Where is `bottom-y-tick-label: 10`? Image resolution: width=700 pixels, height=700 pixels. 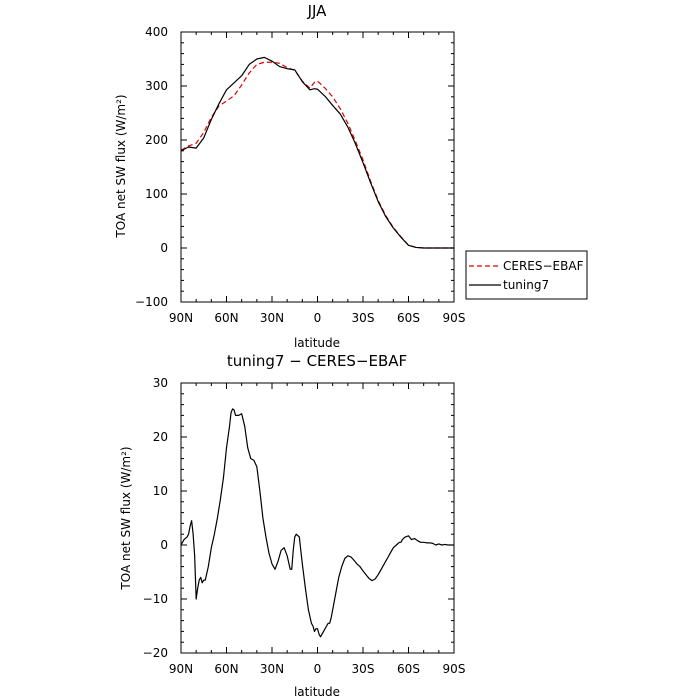
bottom-y-tick-label: 10 is located at coordinates (160, 491).